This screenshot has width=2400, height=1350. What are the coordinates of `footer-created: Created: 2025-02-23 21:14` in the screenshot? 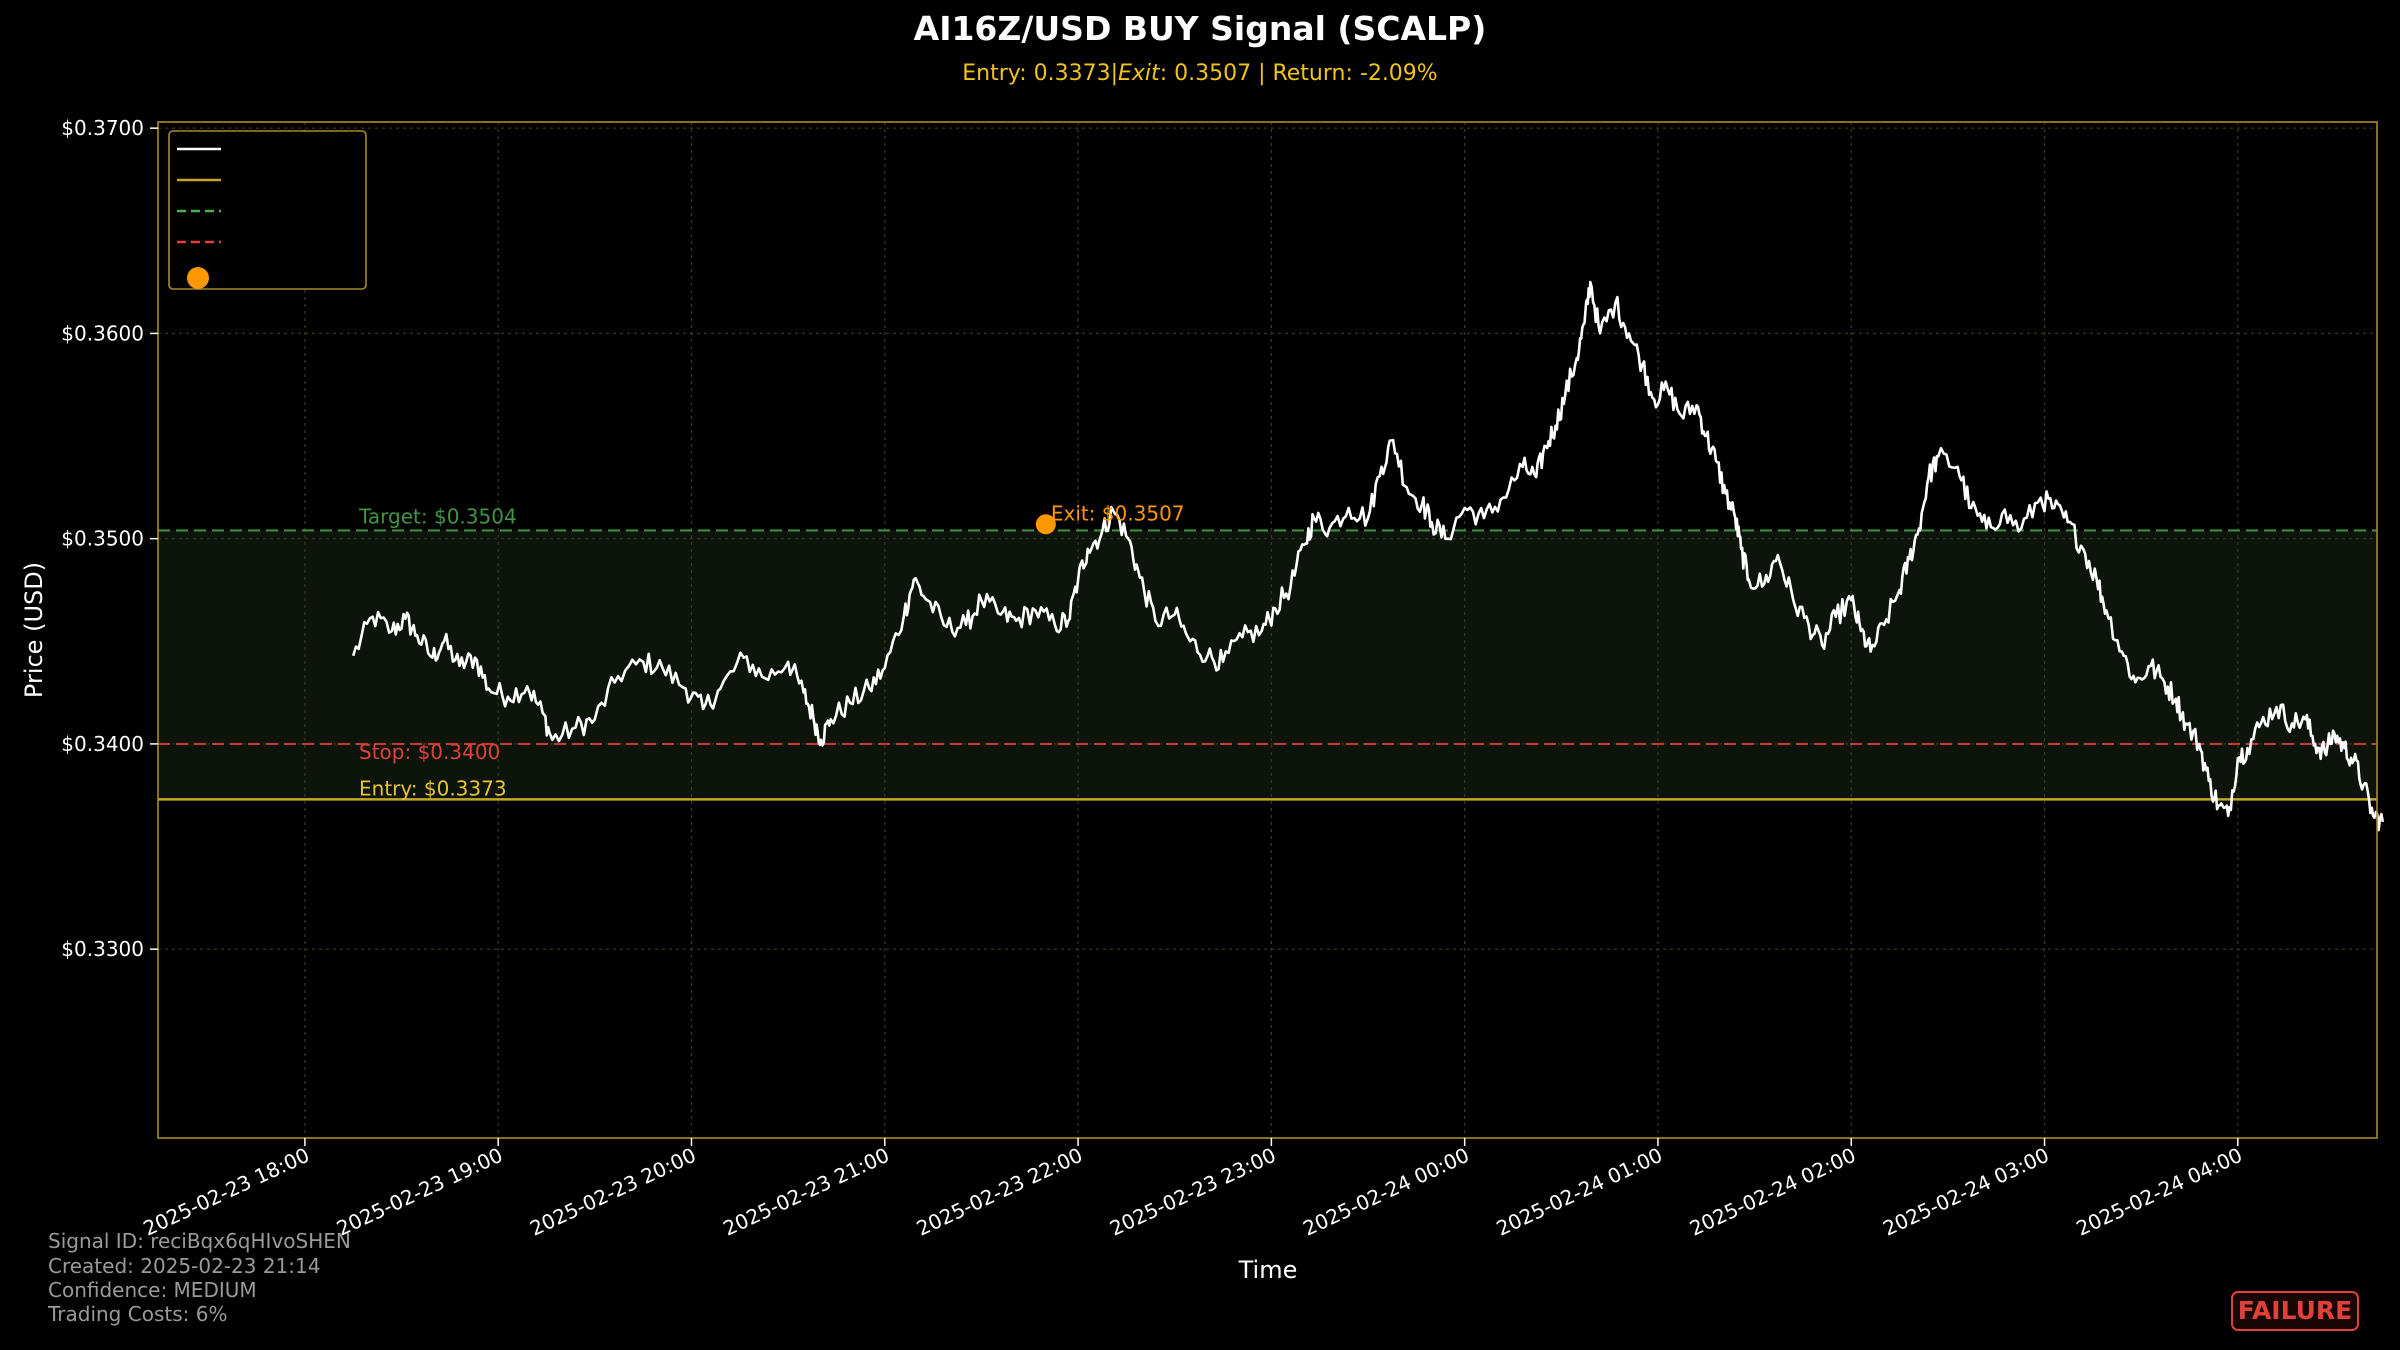 It's located at (184, 1266).